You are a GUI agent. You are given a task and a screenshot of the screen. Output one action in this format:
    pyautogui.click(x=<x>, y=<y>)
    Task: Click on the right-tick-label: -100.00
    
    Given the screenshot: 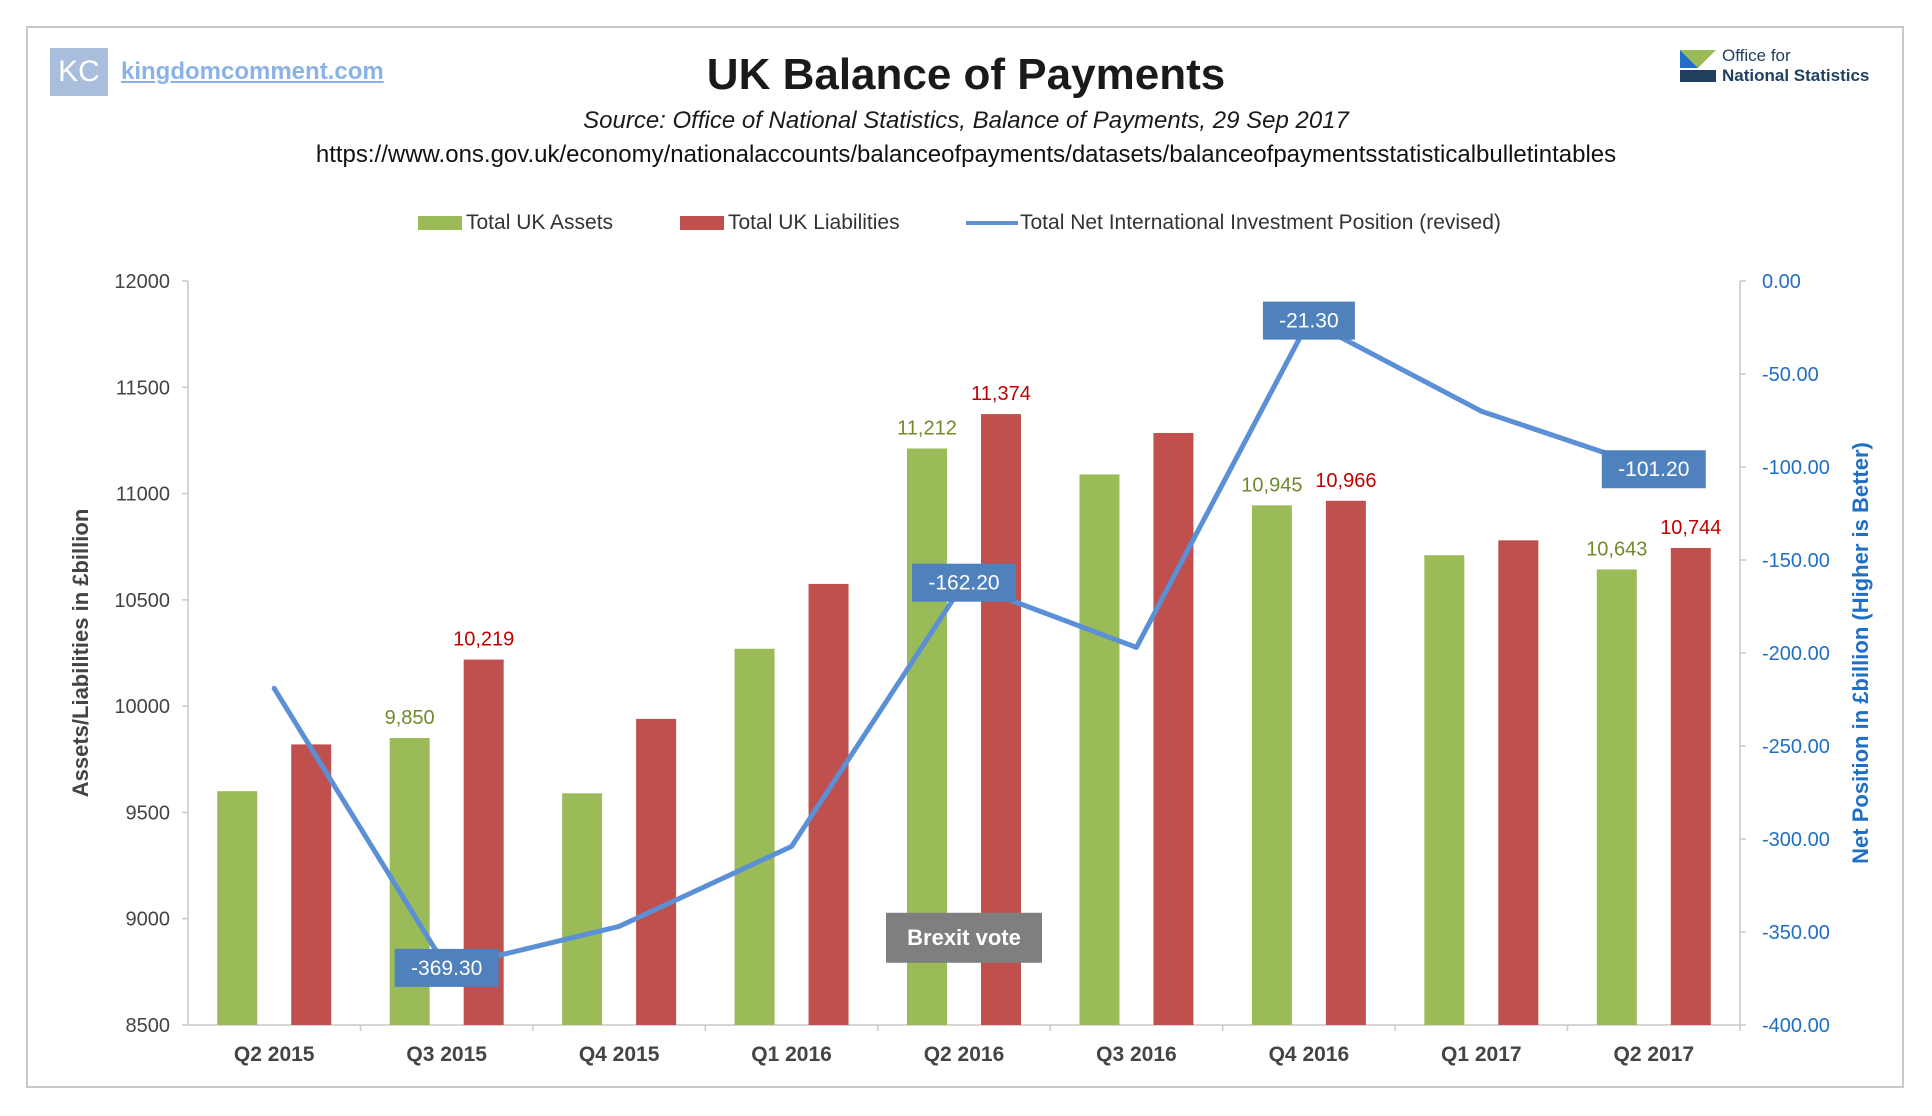 What is the action you would take?
    pyautogui.click(x=1796, y=468)
    